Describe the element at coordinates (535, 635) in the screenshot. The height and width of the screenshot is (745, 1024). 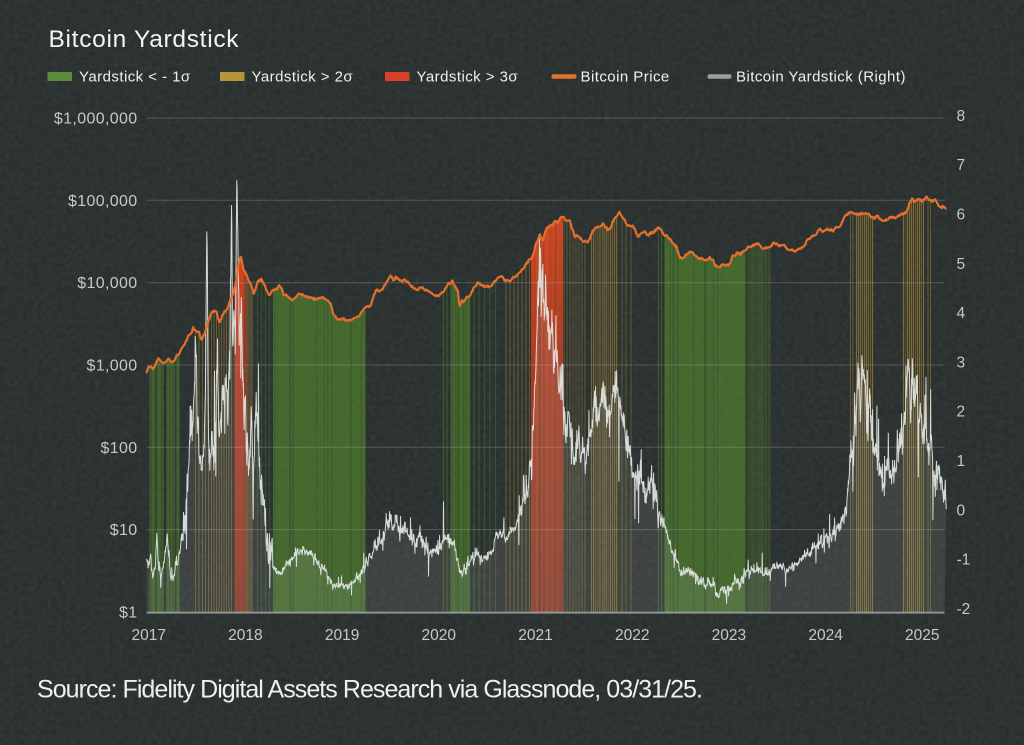
I see `svg-text: 2021` at that location.